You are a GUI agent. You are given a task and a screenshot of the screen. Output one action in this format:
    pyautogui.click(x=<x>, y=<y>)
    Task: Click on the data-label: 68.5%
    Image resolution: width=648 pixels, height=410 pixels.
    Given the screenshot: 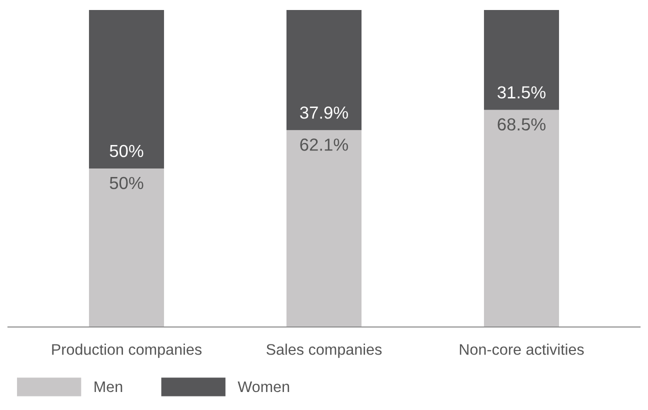 What is the action you would take?
    pyautogui.click(x=522, y=124)
    